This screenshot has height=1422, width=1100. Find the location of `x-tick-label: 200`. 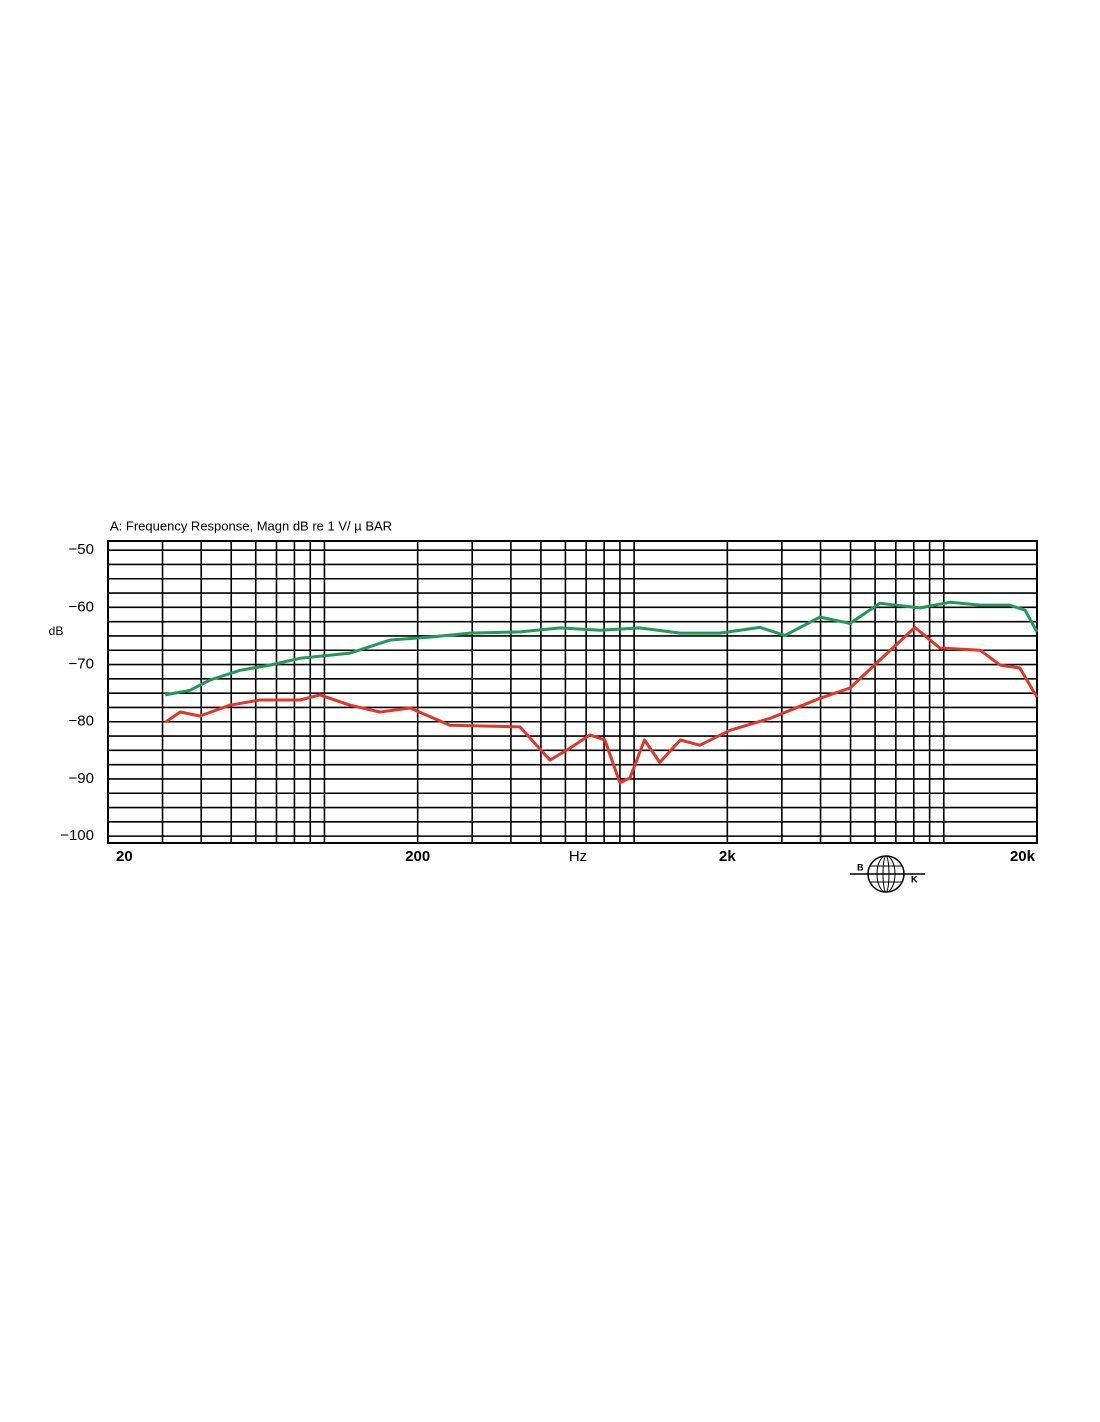

x-tick-label: 200 is located at coordinates (417, 856).